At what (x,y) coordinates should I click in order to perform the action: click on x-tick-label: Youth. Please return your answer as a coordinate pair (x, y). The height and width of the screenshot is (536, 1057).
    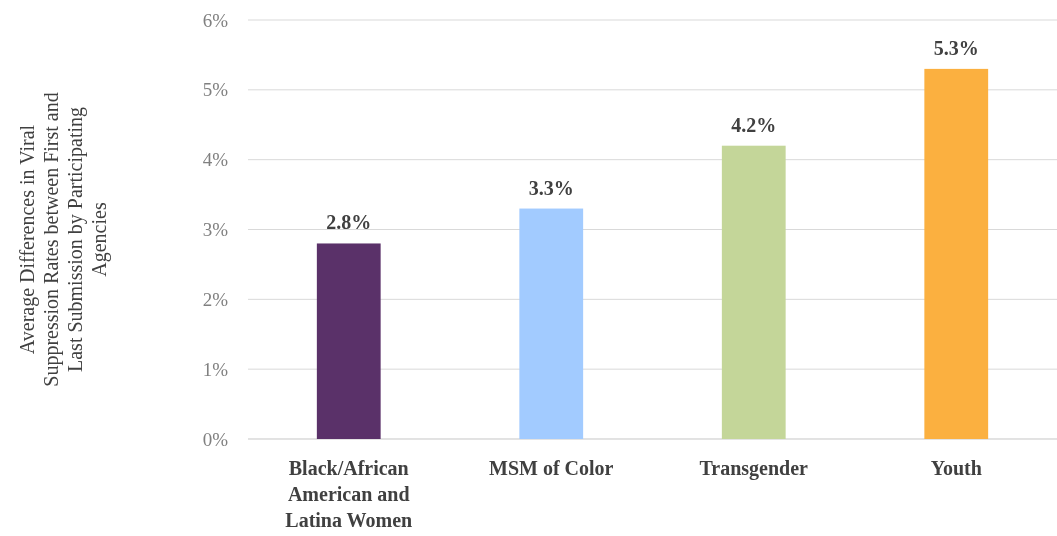
    Looking at the image, I should click on (956, 468).